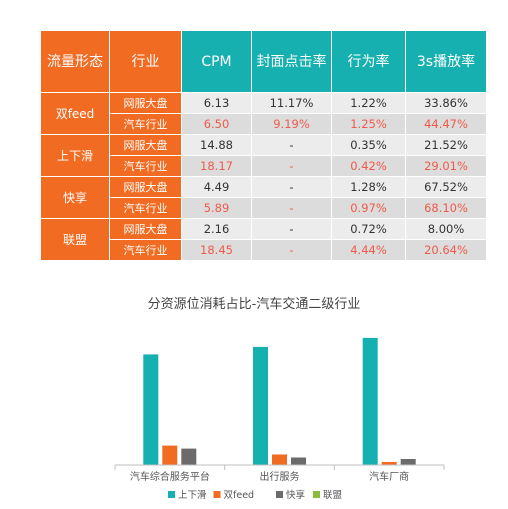 The width and height of the screenshot is (508, 509). What do you see at coordinates (368, 103) in the screenshot?
I see `action-rate-cell: 1.22%` at bounding box center [368, 103].